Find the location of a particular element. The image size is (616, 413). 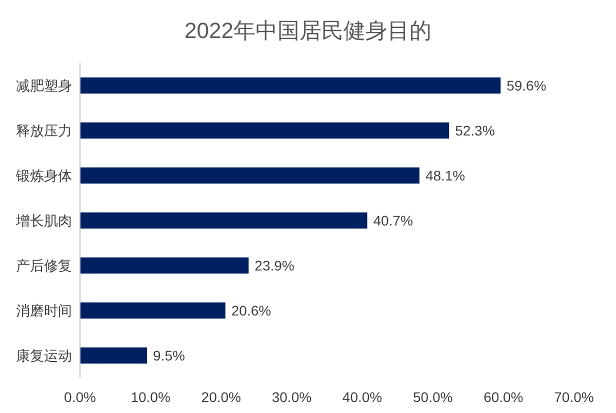

x-tick-label: 20.0% is located at coordinates (221, 397).